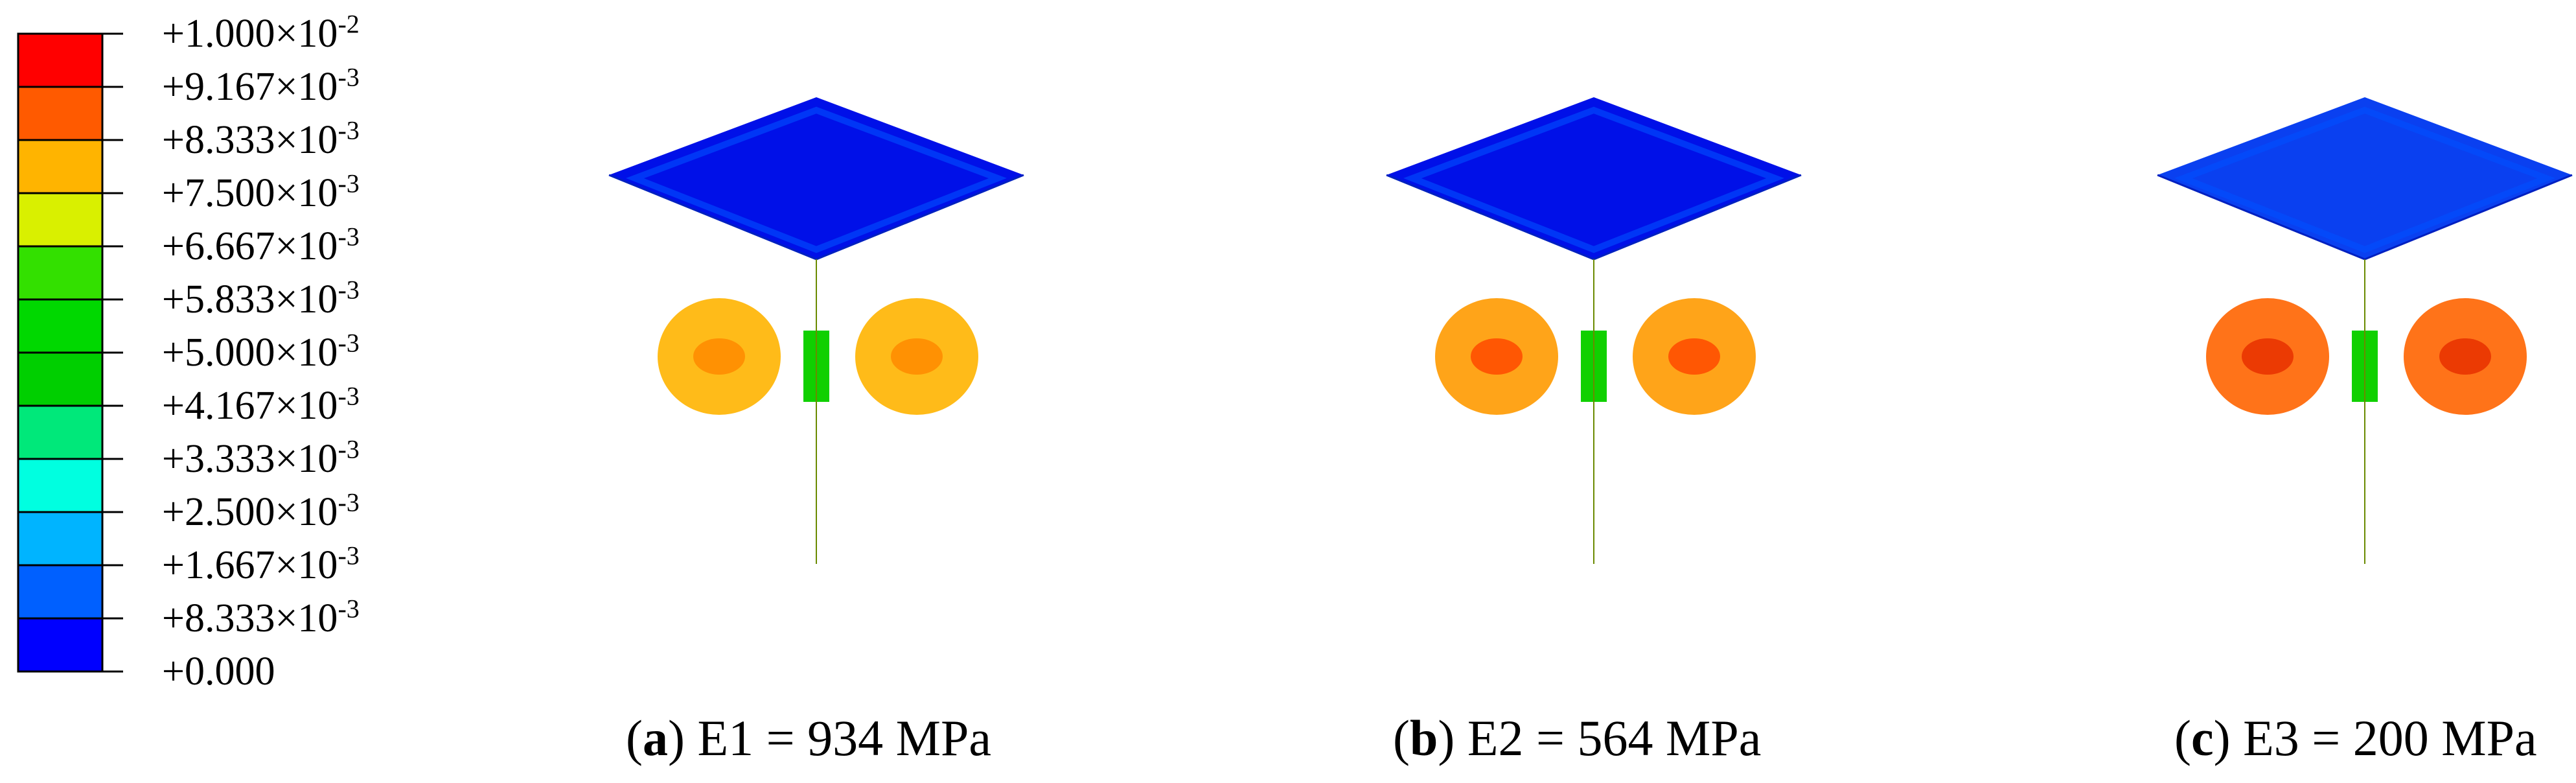  I want to click on legend-tick-label: +0.000, so click(218, 671).